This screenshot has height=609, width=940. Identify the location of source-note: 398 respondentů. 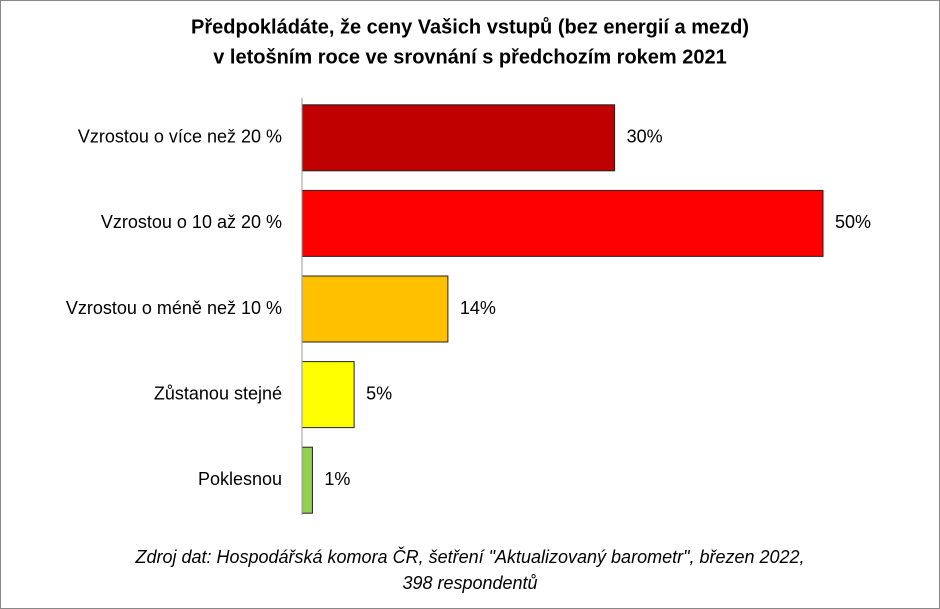
(469, 583).